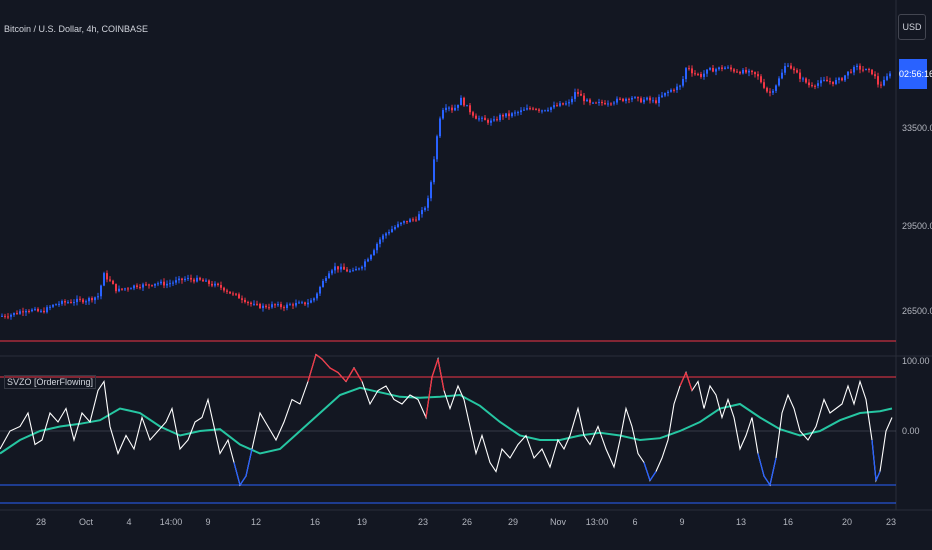  I want to click on indicator-title: SVZO [OrderFlowing], so click(50, 382).